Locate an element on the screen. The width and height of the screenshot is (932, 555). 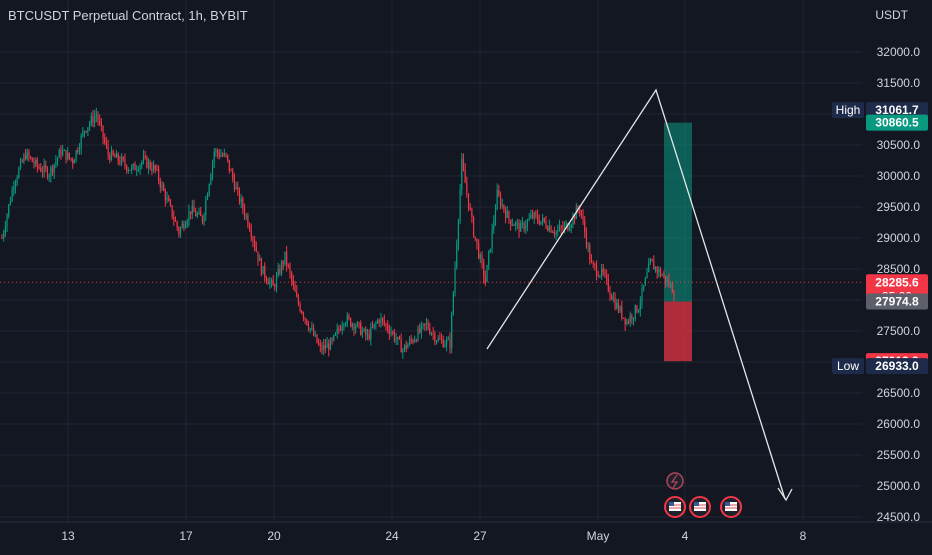
lightning-icon is located at coordinates (675, 481).